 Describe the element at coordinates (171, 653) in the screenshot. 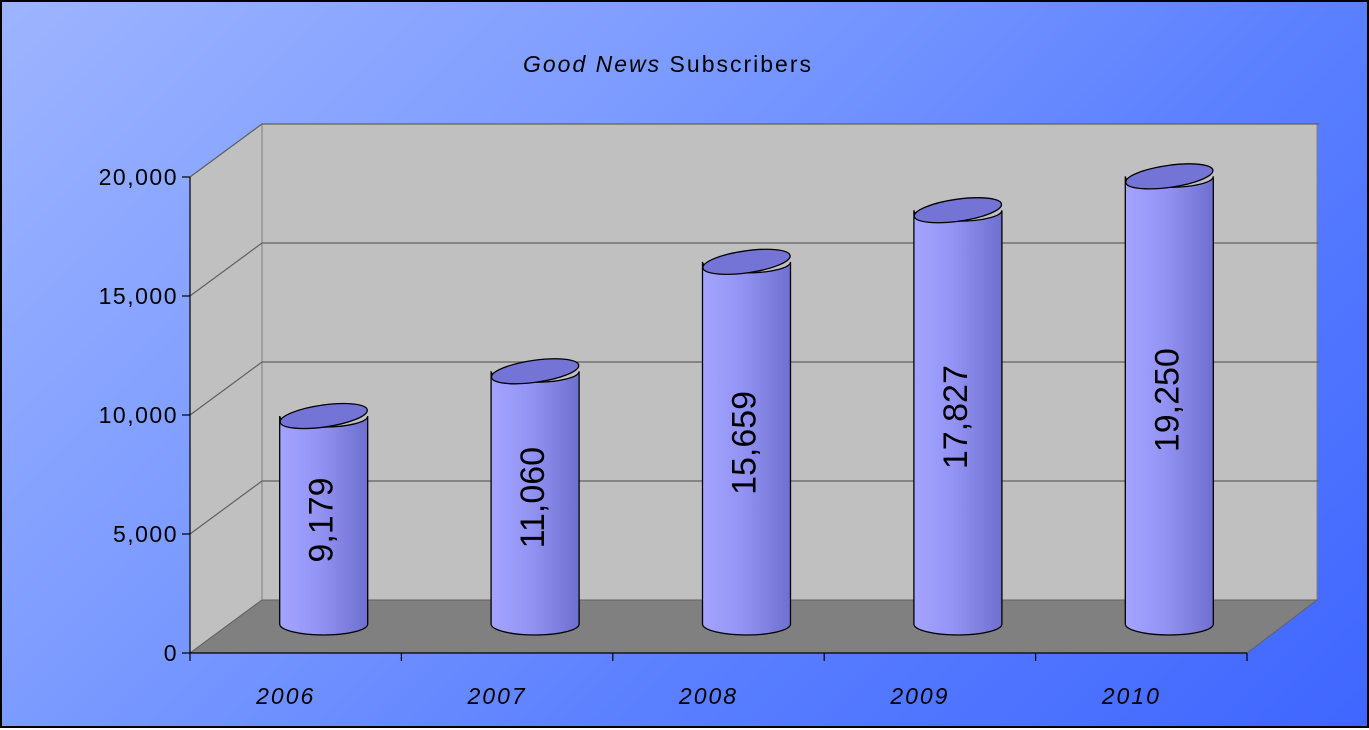

I see `y-tick-label: 0` at that location.